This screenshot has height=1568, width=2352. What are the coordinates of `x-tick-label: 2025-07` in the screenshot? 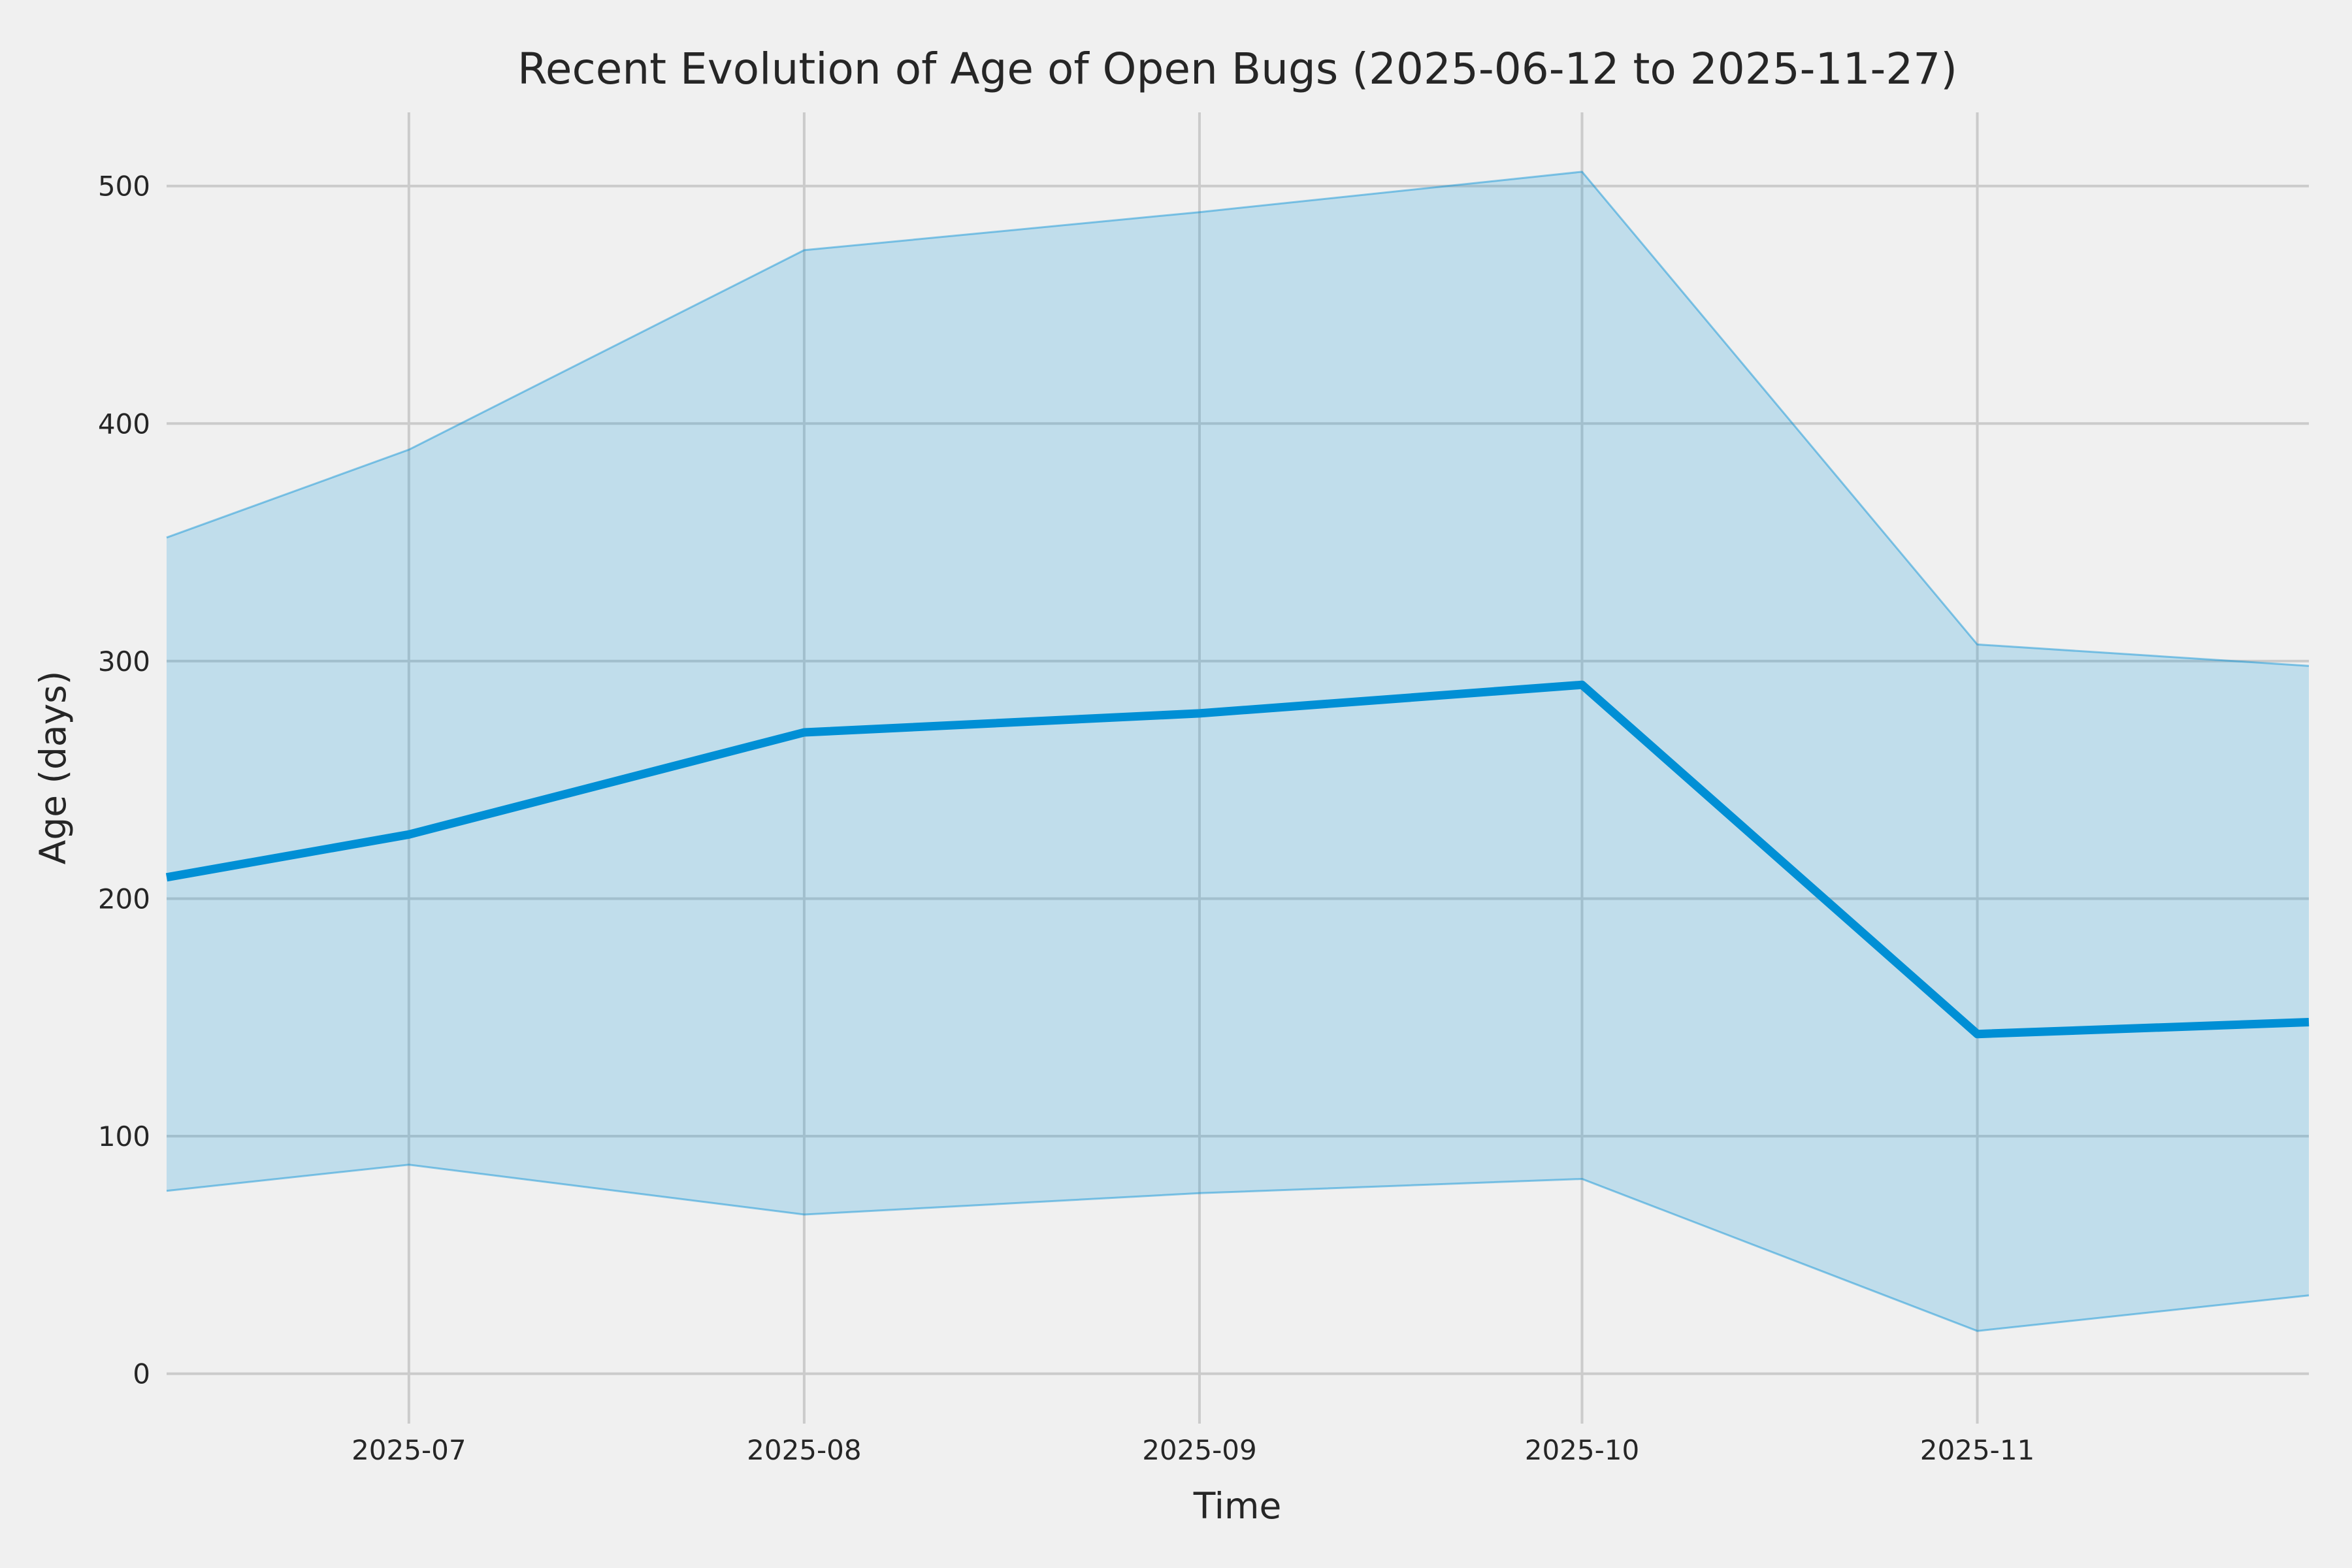 It's located at (408, 1450).